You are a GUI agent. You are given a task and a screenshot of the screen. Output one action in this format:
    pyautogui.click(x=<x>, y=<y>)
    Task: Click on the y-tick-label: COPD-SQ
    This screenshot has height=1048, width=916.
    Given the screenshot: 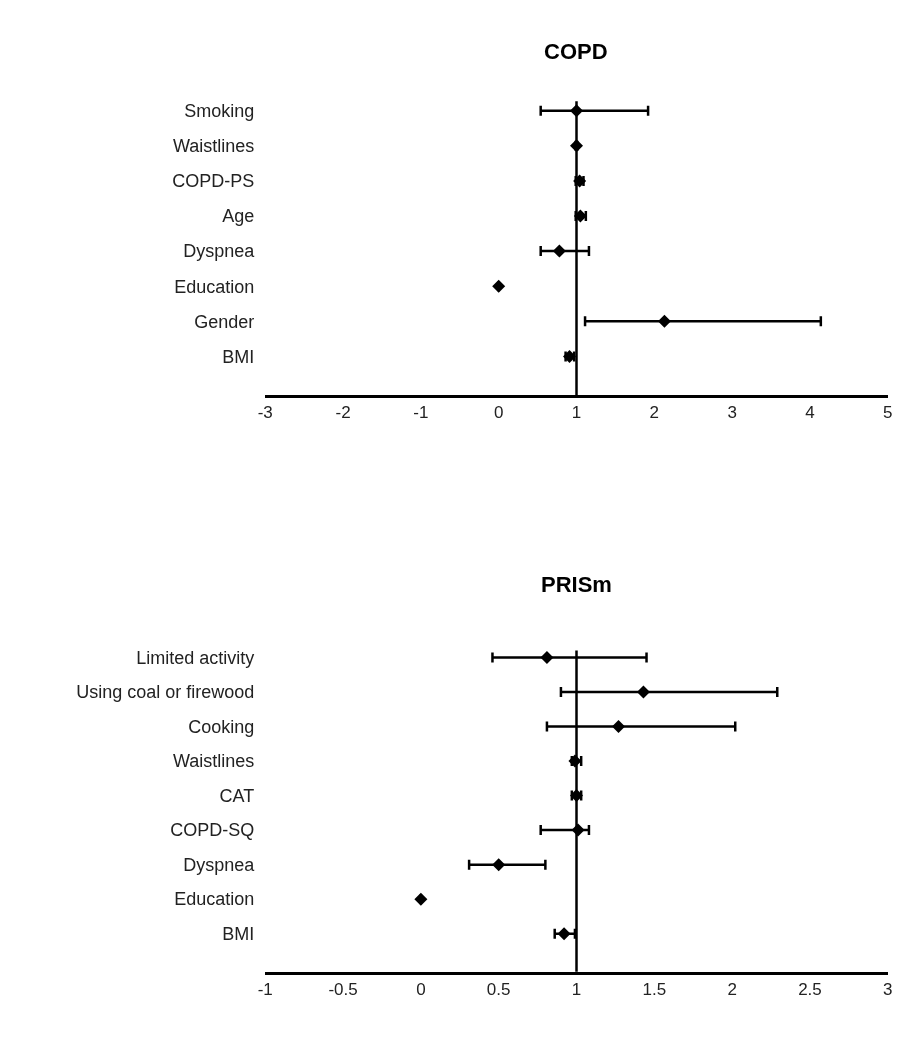 What is the action you would take?
    pyautogui.click(x=212, y=830)
    